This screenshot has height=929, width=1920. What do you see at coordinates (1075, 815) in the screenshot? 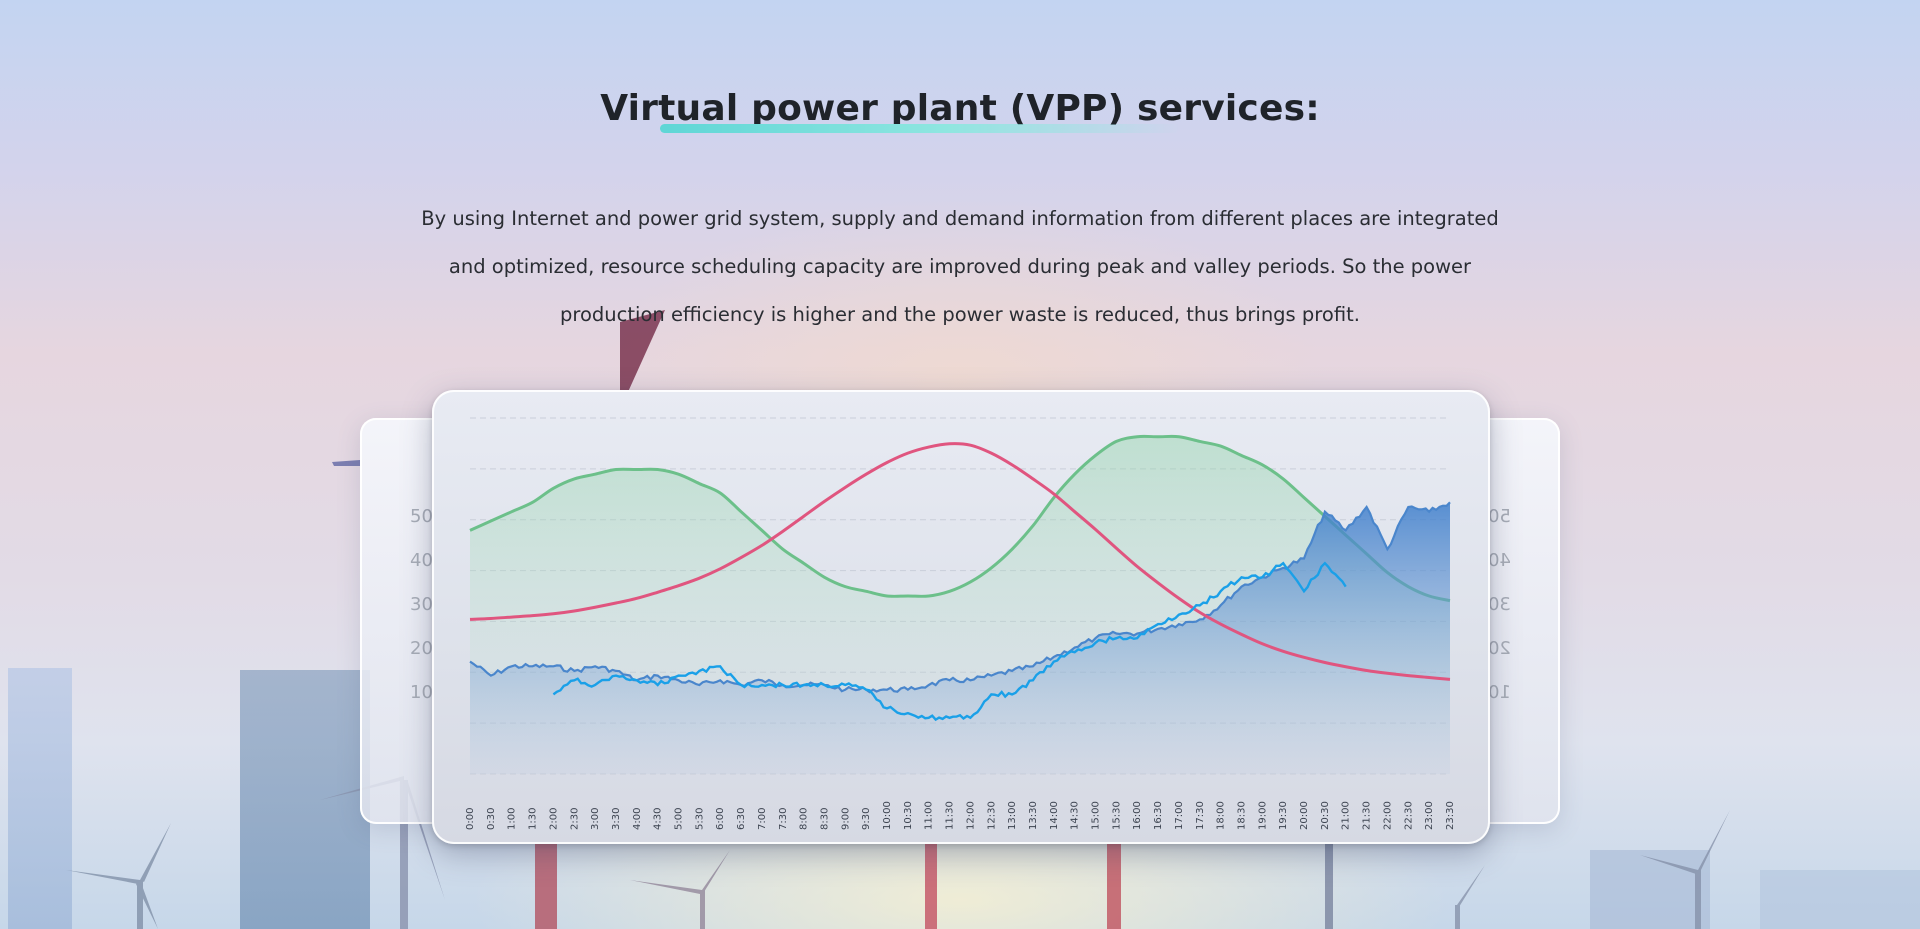
I see `x-tick-label: 14:30` at bounding box center [1075, 815].